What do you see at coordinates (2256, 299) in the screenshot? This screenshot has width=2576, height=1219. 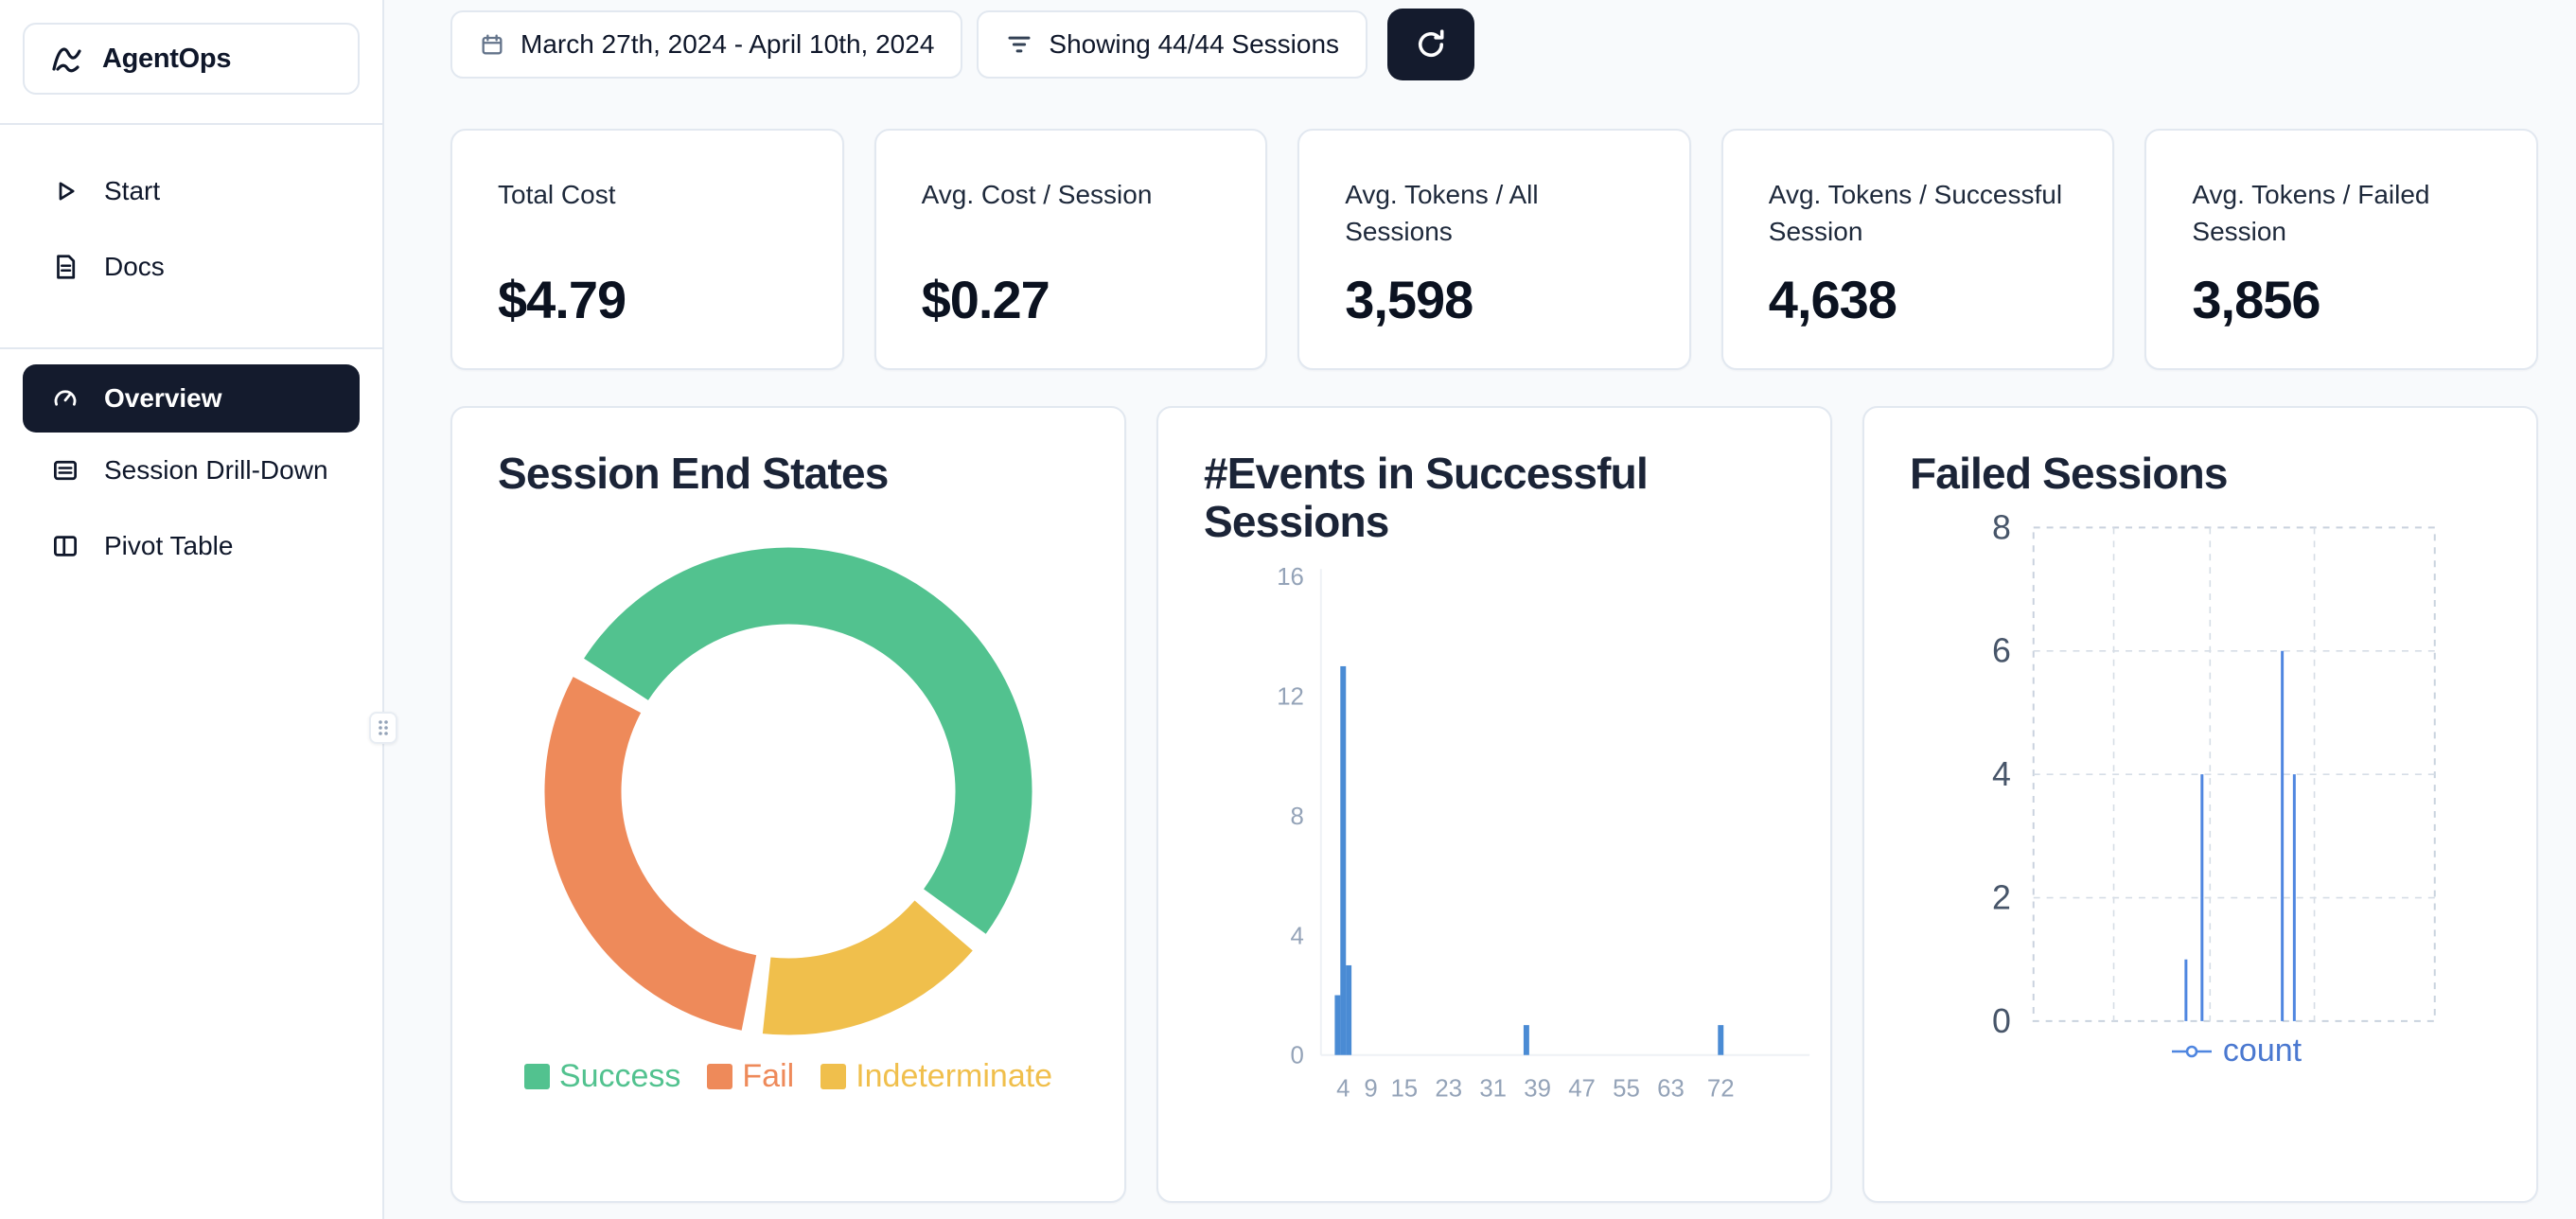 I see `stat-value: 3,856` at bounding box center [2256, 299].